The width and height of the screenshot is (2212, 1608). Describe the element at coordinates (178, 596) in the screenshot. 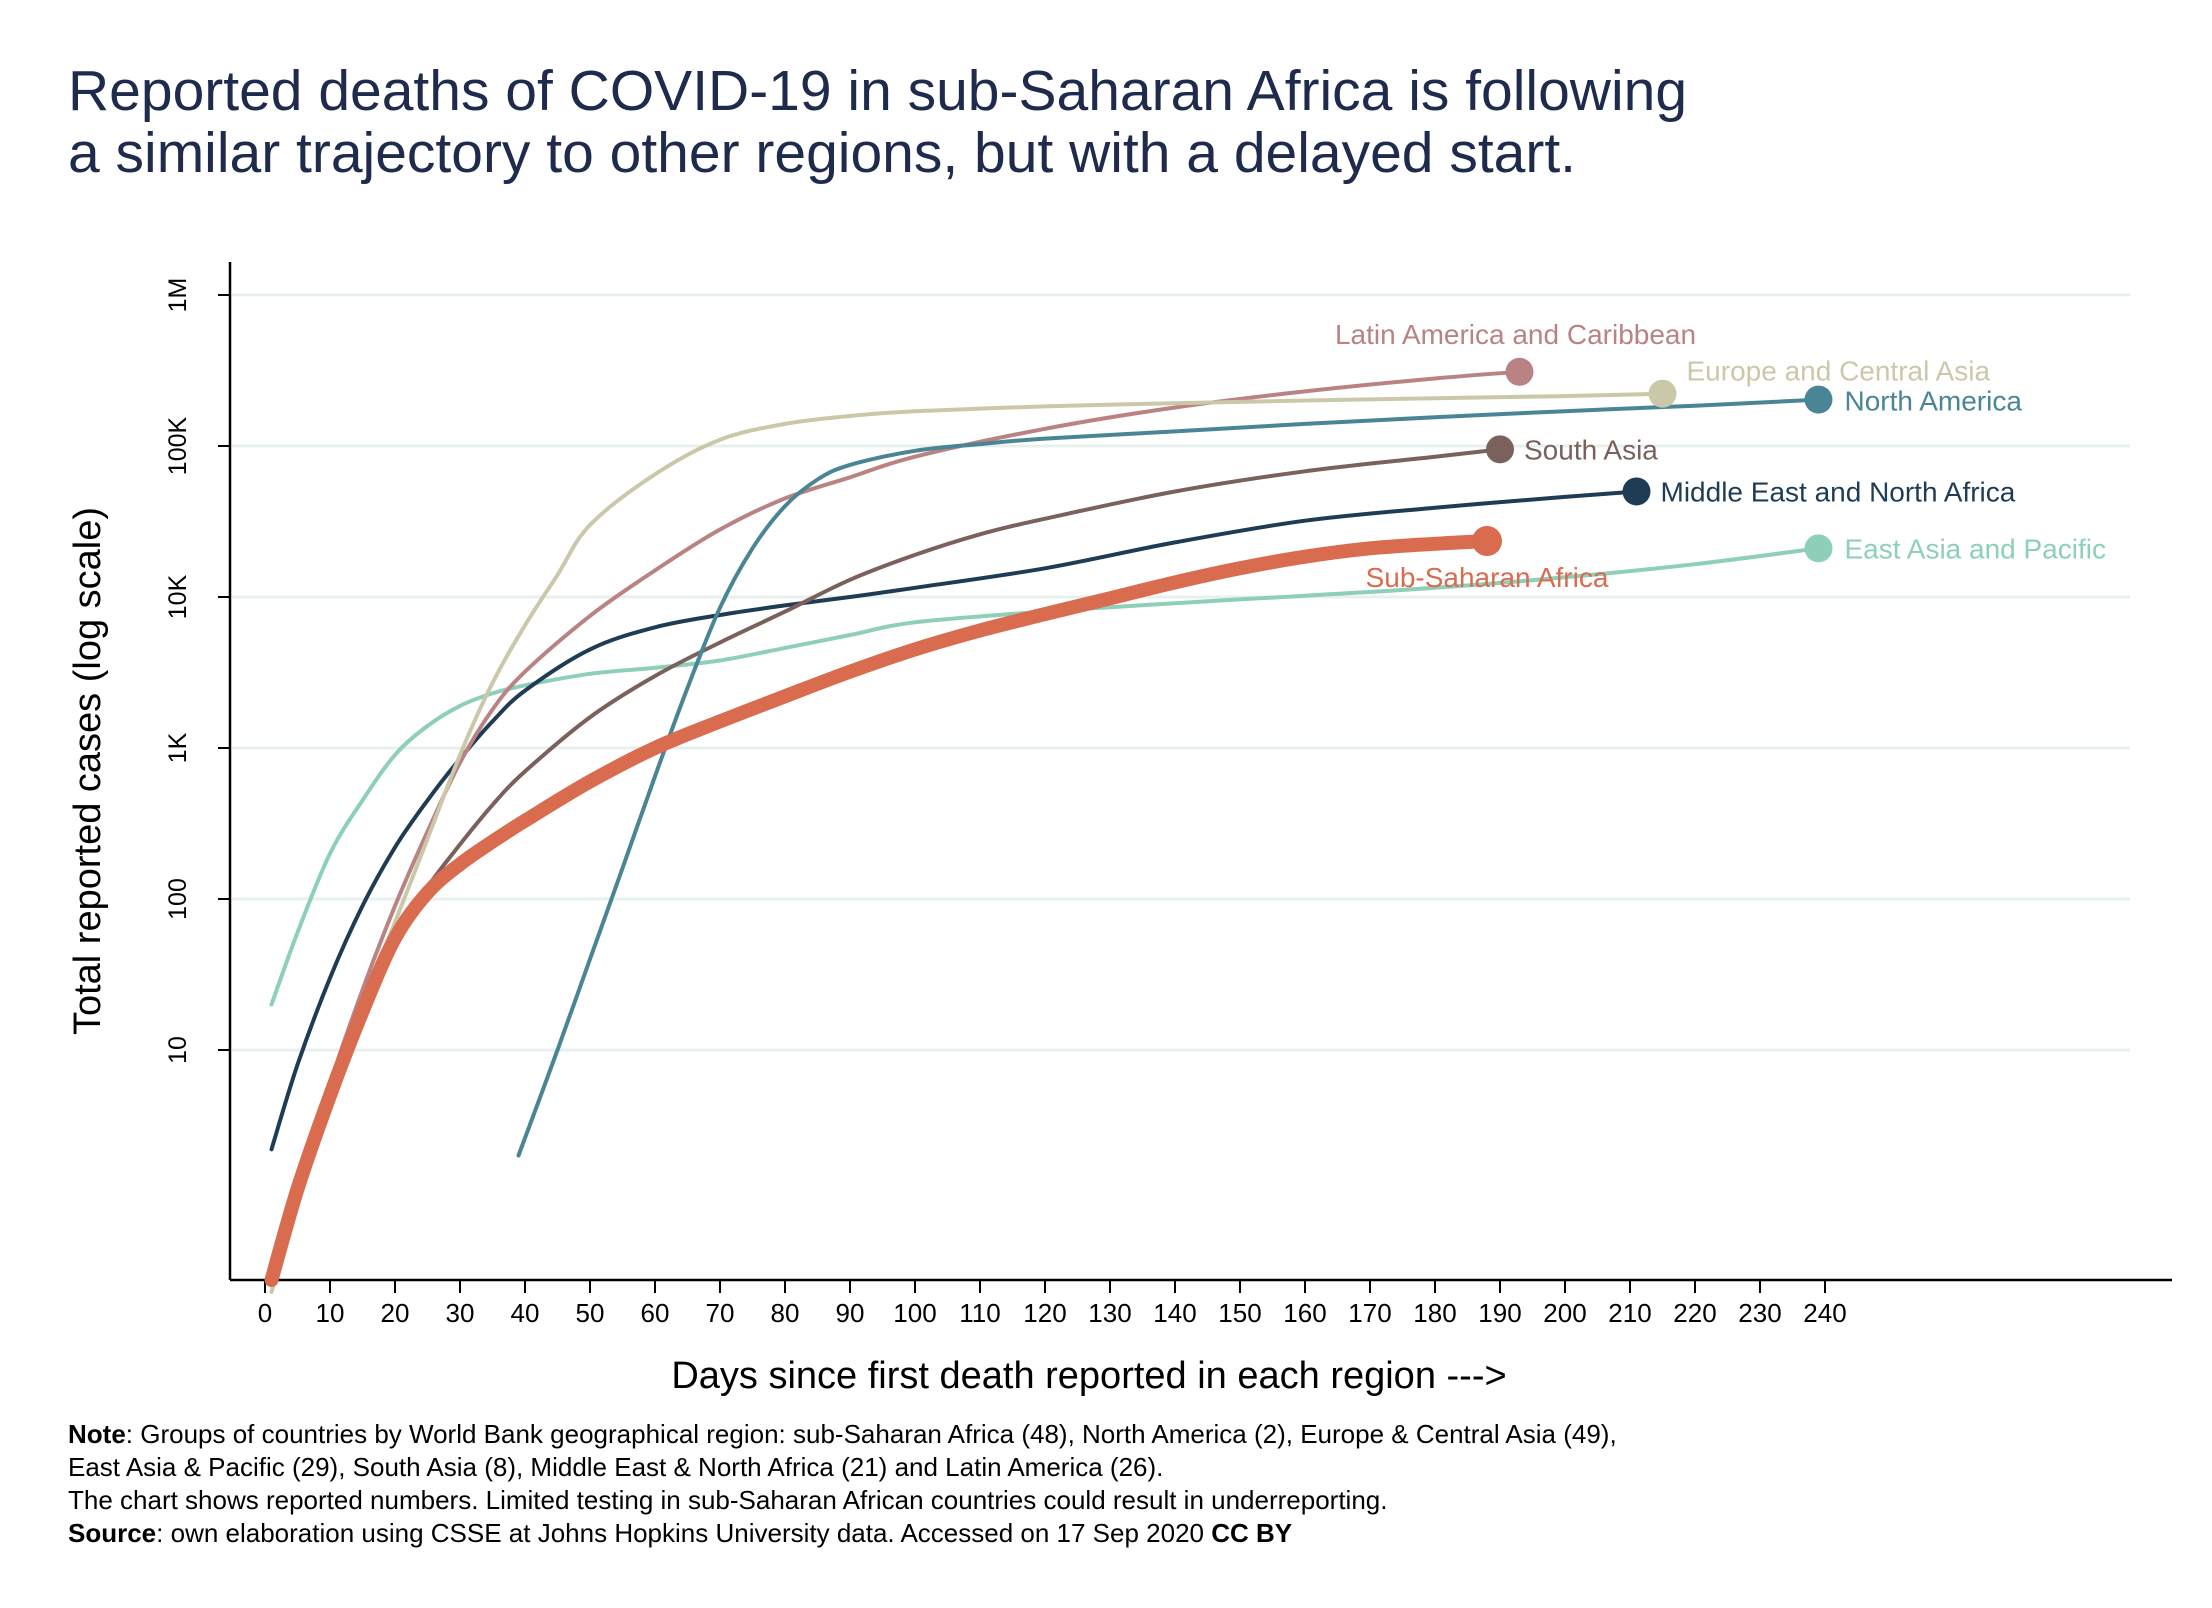

I see `y-tick-label-10K: 10K` at that location.